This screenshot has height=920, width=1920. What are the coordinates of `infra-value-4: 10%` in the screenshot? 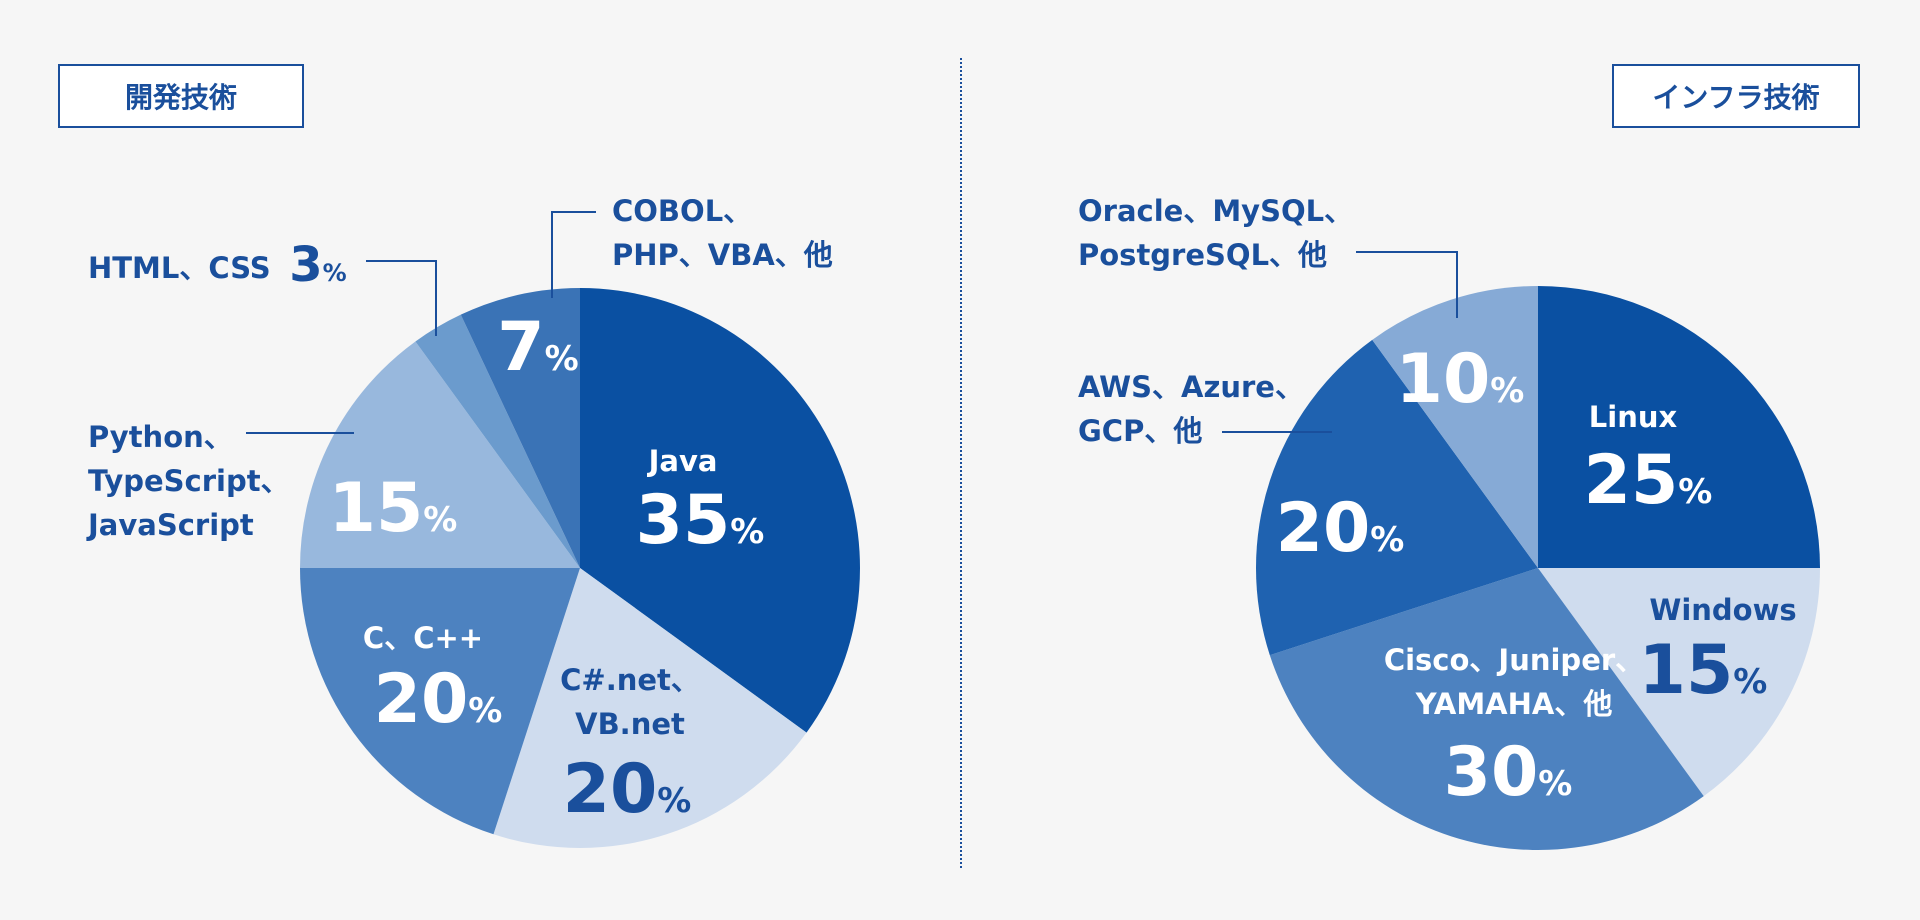 It's located at (1460, 379).